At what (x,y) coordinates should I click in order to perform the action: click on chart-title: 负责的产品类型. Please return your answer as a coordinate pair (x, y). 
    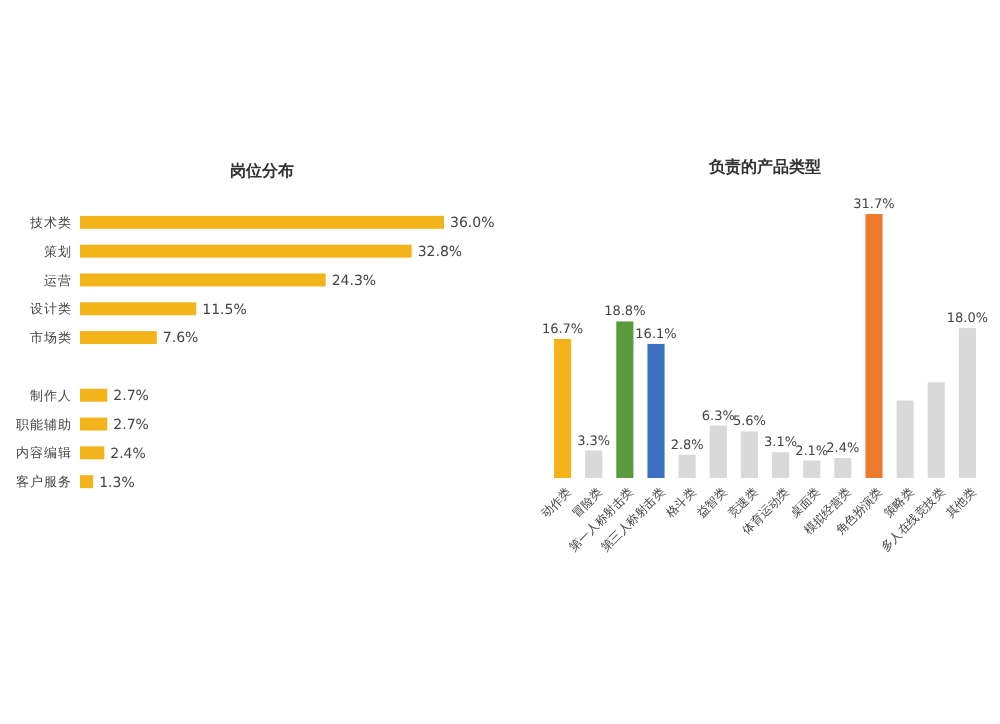
    Looking at the image, I should click on (764, 167).